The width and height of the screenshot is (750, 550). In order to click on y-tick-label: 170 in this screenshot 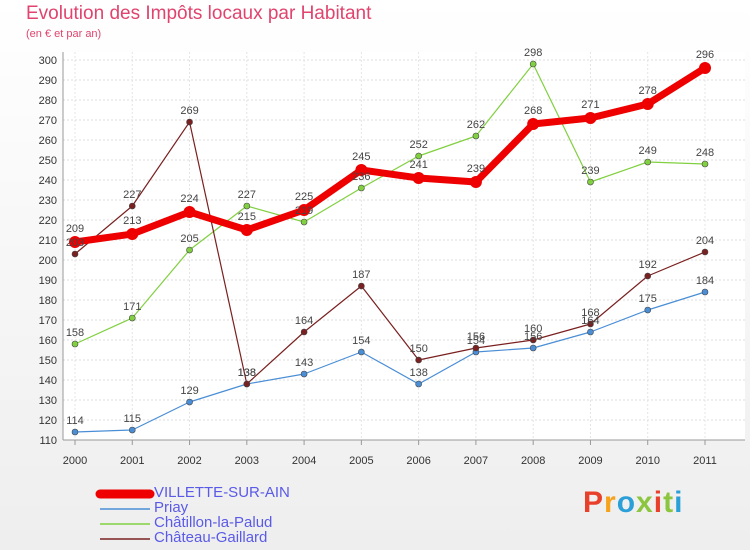, I will do `click(48, 321)`.